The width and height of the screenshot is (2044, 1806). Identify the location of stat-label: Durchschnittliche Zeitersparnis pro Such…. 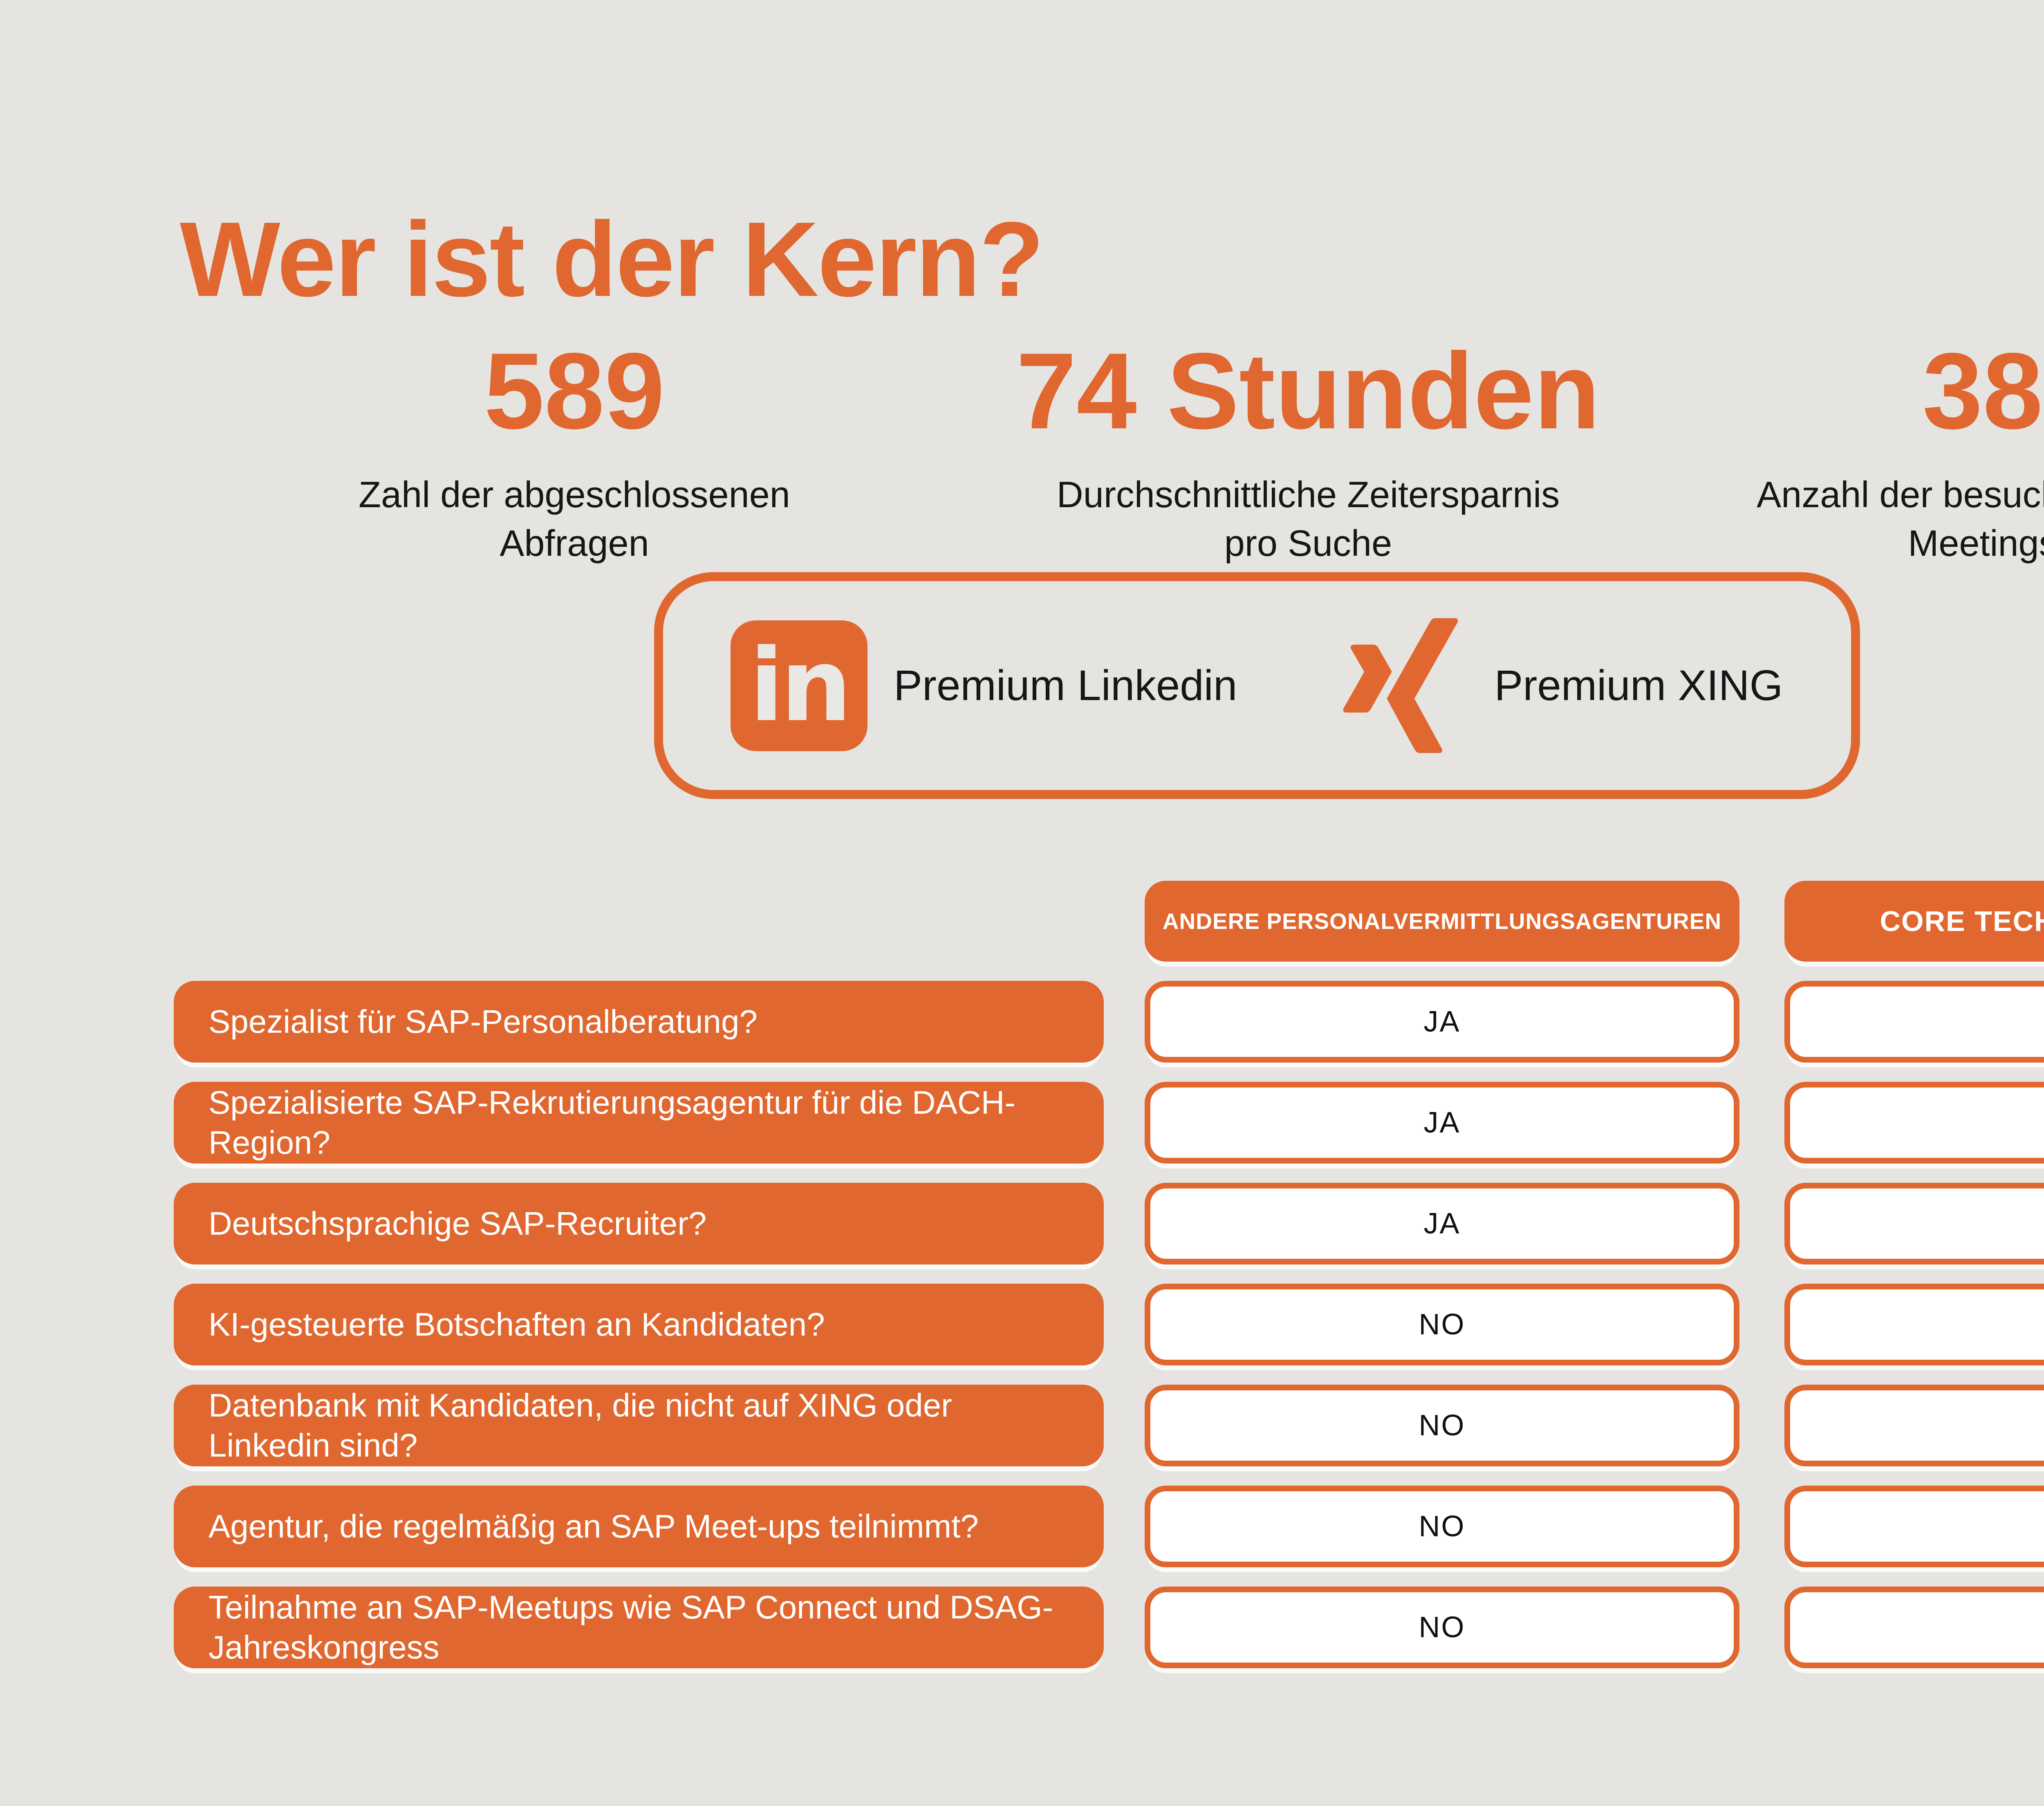
(1308, 520).